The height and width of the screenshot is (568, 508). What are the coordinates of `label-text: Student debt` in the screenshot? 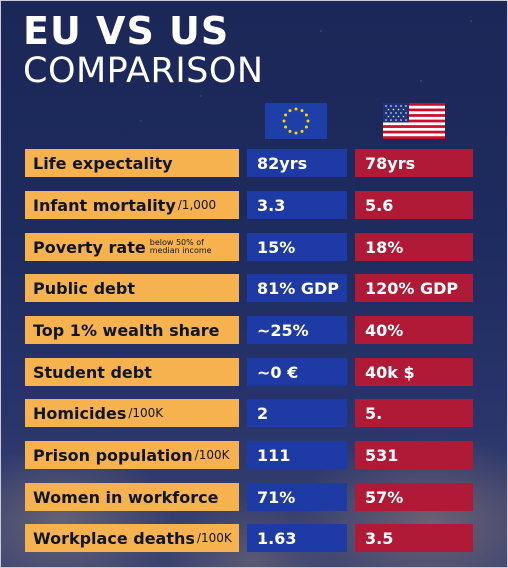 It's located at (92, 372).